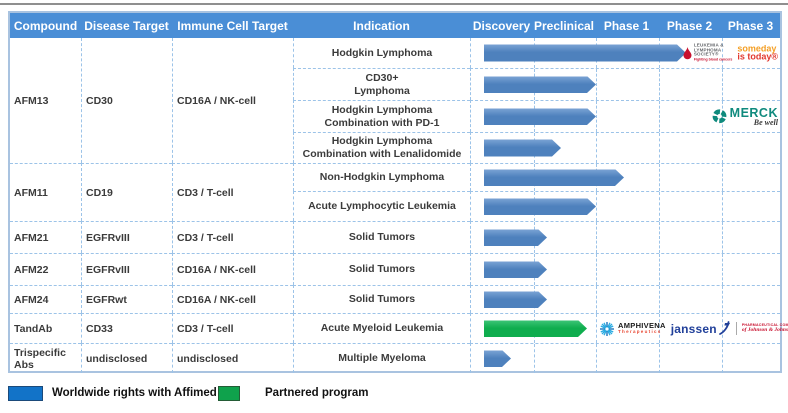 The image size is (788, 413). What do you see at coordinates (45, 358) in the screenshot?
I see `compound-cell: Trispecific Abs` at bounding box center [45, 358].